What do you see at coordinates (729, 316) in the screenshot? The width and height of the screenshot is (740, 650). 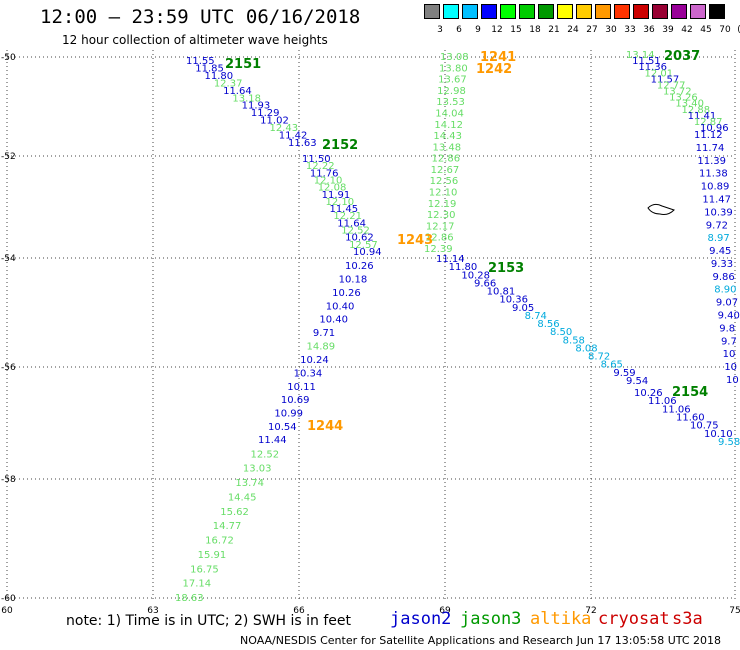 I see `swh-value-label: 9.40` at bounding box center [729, 316].